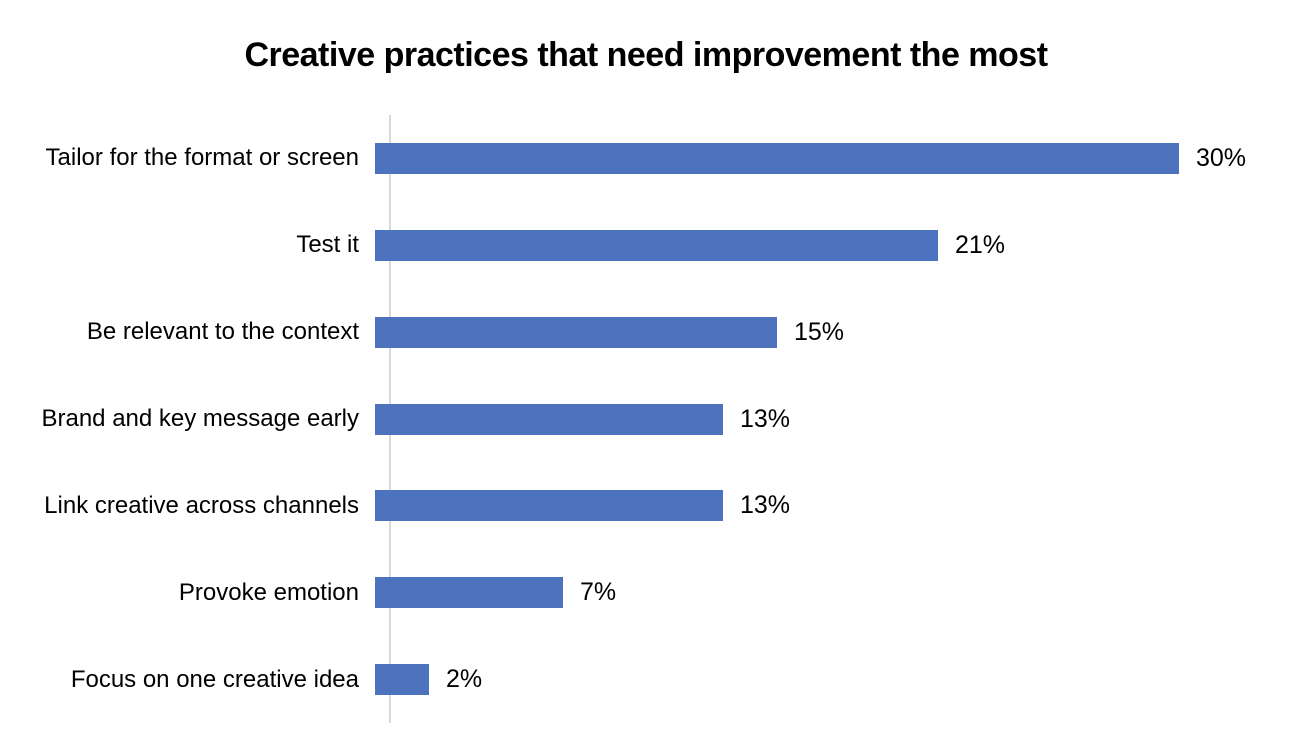 Image resolution: width=1292 pixels, height=744 pixels. Describe the element at coordinates (1221, 157) in the screenshot. I see `value-label: 30%` at that location.